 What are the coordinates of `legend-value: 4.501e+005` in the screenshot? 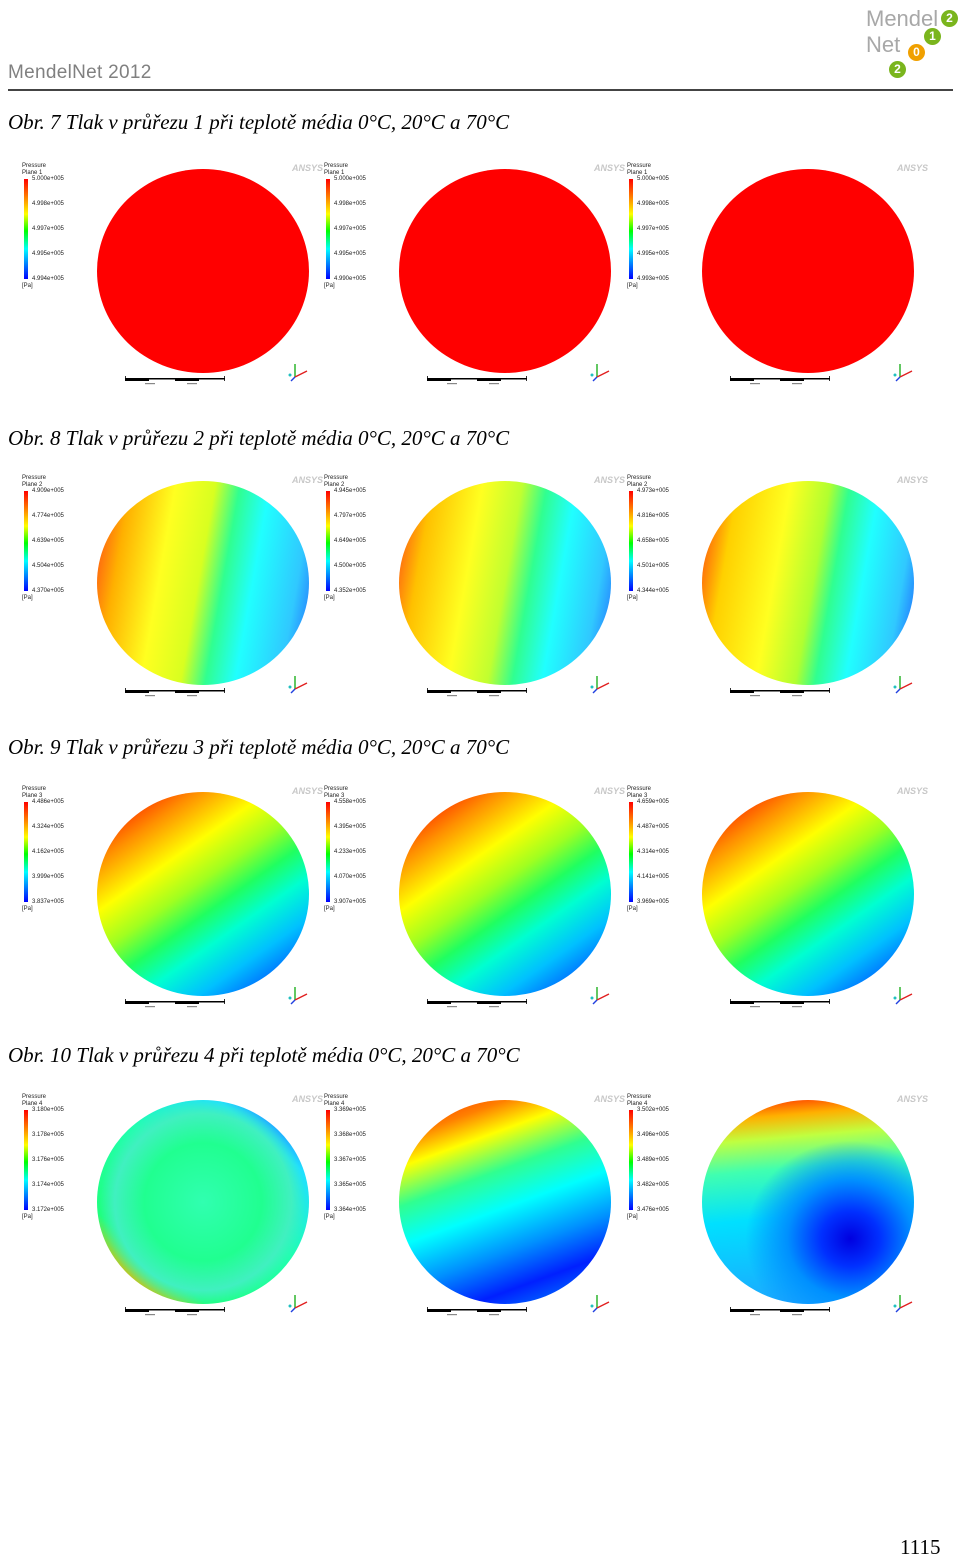 It's located at (653, 566).